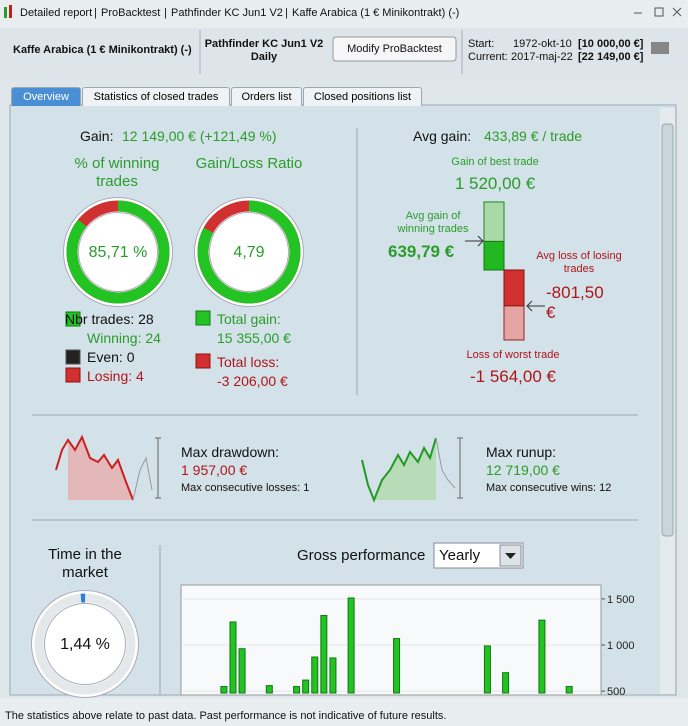  Describe the element at coordinates (621, 600) in the screenshot. I see `y-tick-label: 1 500` at that location.